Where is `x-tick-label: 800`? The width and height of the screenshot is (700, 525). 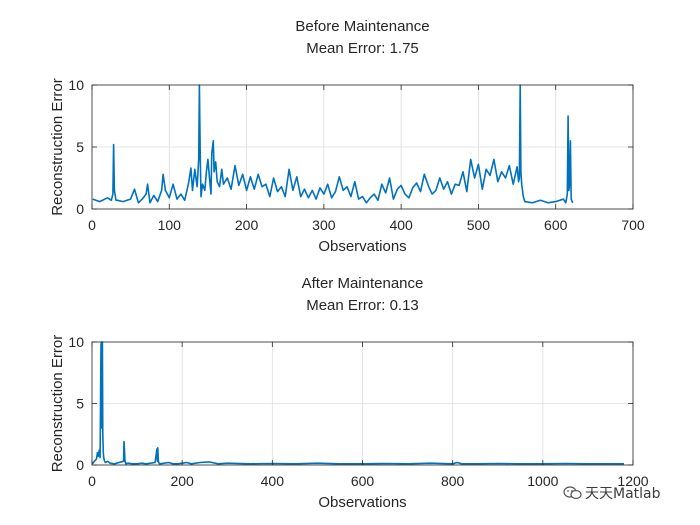
x-tick-label: 800 is located at coordinates (453, 481).